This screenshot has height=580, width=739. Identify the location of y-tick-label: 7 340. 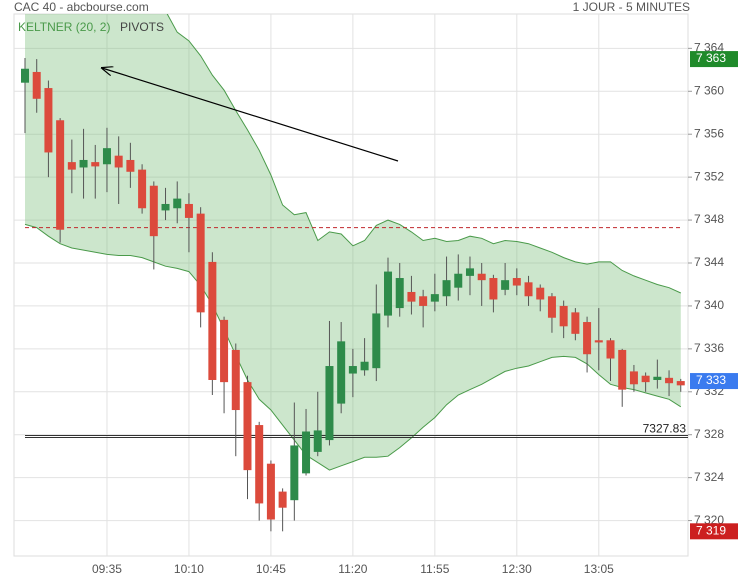
(709, 305).